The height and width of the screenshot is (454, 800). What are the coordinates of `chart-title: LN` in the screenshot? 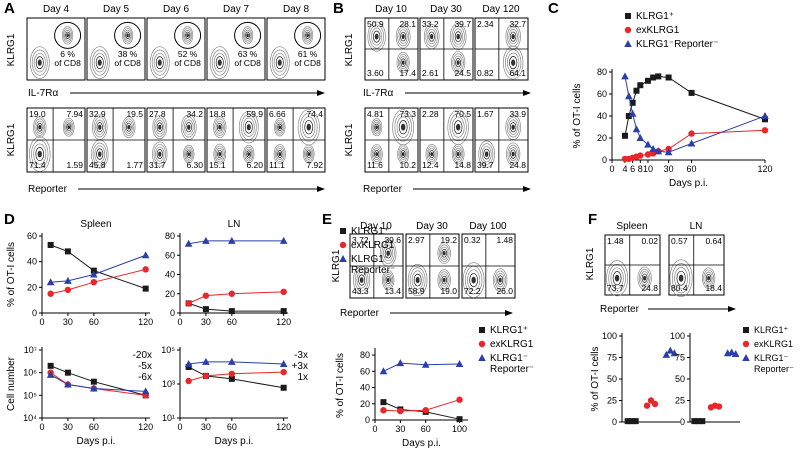 It's located at (234, 224).